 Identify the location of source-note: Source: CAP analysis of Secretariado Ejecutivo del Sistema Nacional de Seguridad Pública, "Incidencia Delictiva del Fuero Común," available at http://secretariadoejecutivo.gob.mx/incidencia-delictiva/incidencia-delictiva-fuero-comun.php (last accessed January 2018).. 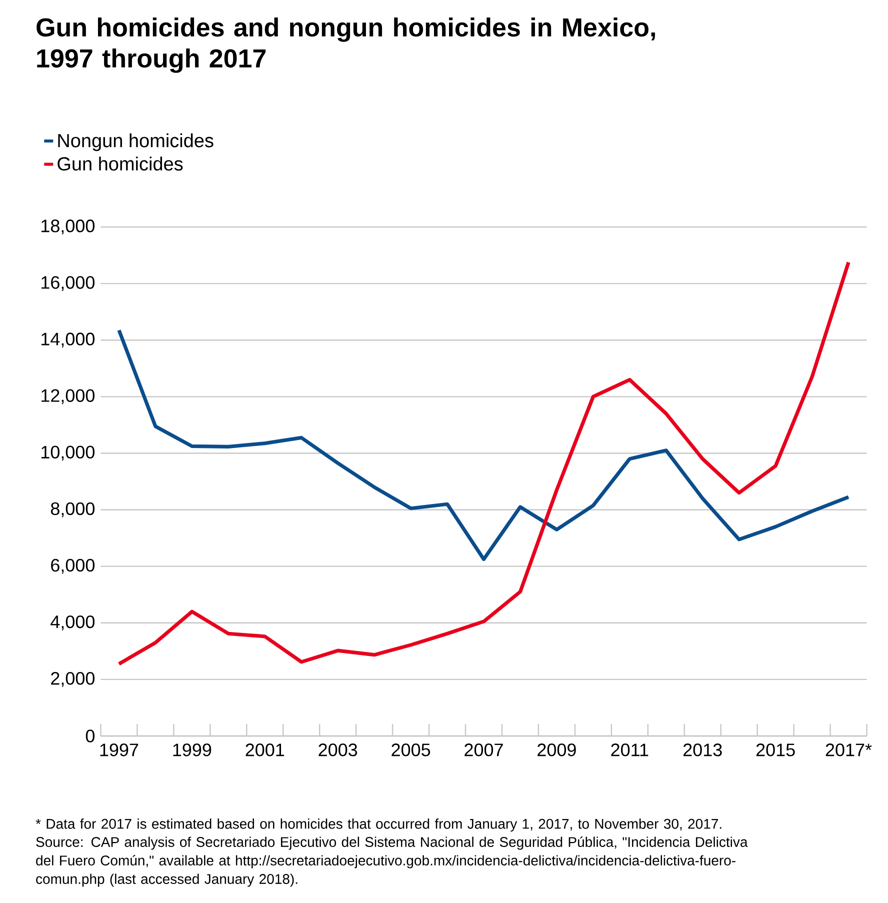
(392, 861).